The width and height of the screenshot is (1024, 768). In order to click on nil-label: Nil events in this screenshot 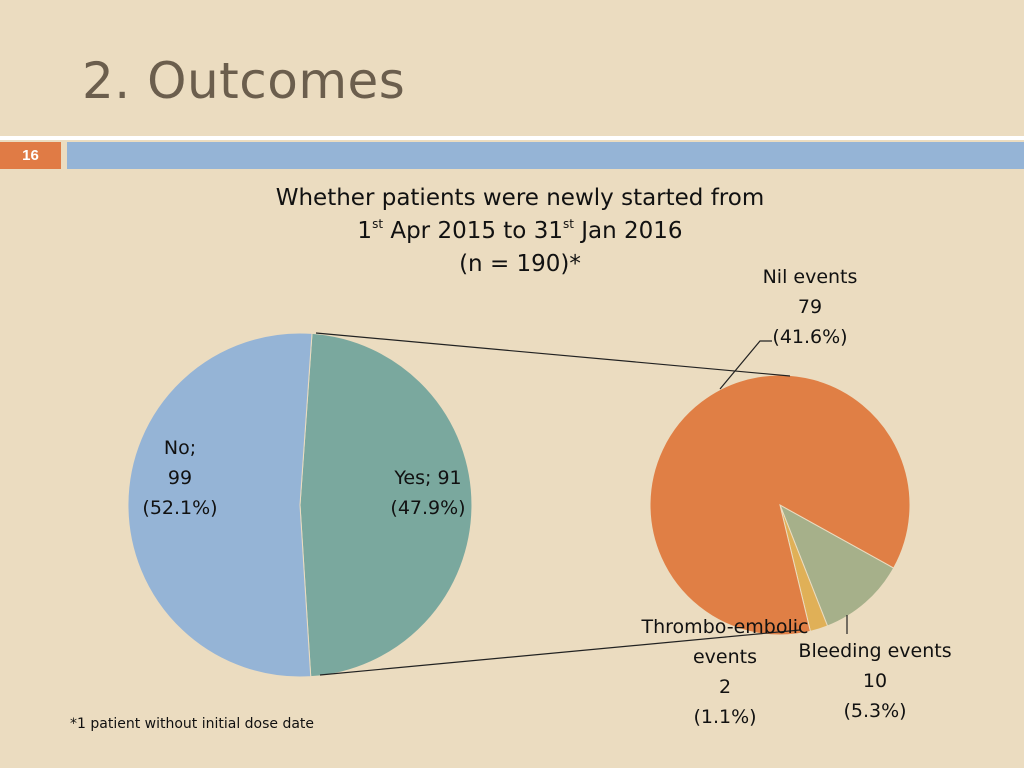, I will do `click(810, 277)`.